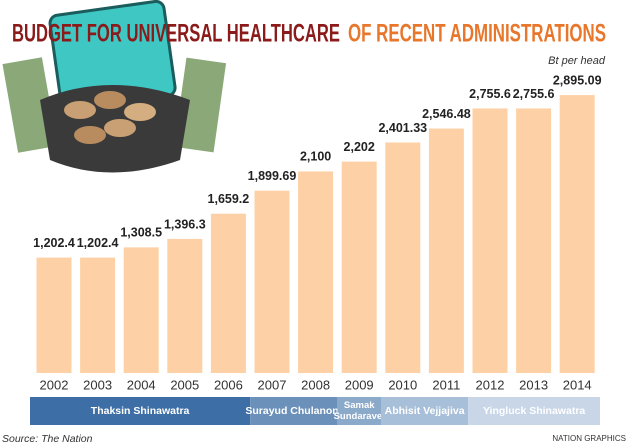 The width and height of the screenshot is (630, 447). Describe the element at coordinates (490, 384) in the screenshot. I see `x-tick-label: 2012` at that location.